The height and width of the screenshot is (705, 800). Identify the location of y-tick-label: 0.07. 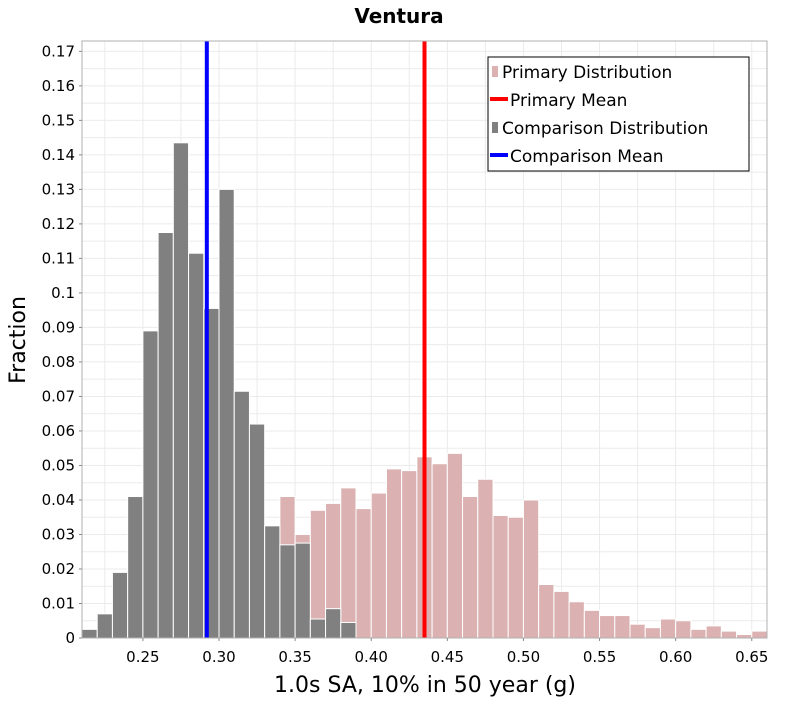
(58, 396).